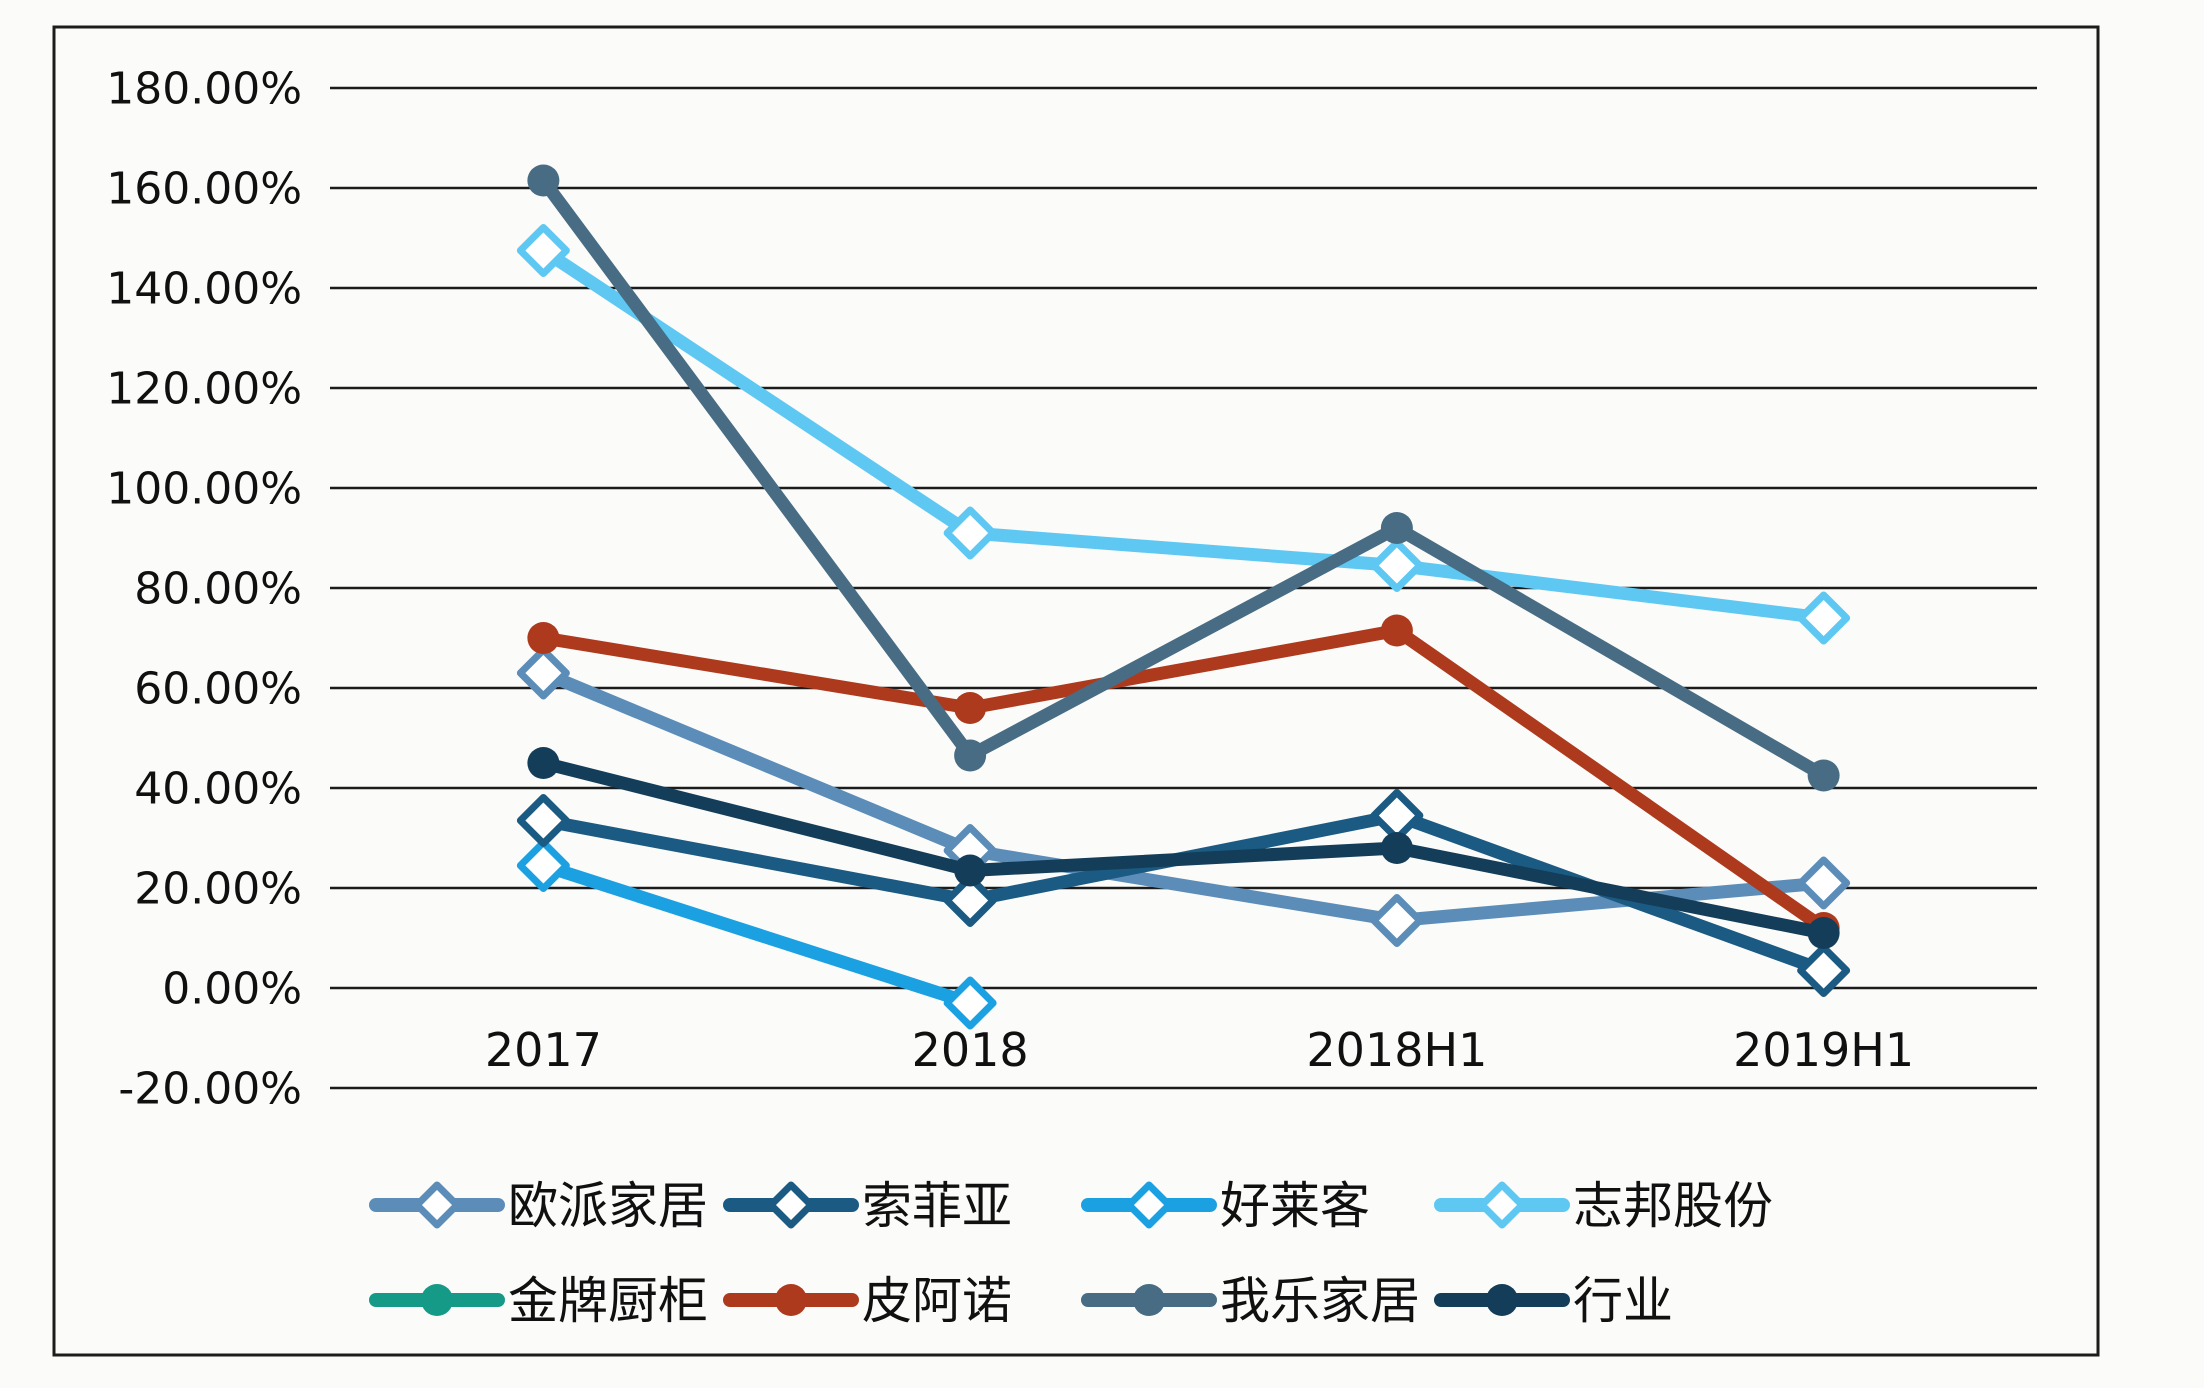 Image resolution: width=2204 pixels, height=1388 pixels. What do you see at coordinates (1199, 1050) in the screenshot?
I see `x-axis-labels: 2017 2018 2018H1 2019H1` at bounding box center [1199, 1050].